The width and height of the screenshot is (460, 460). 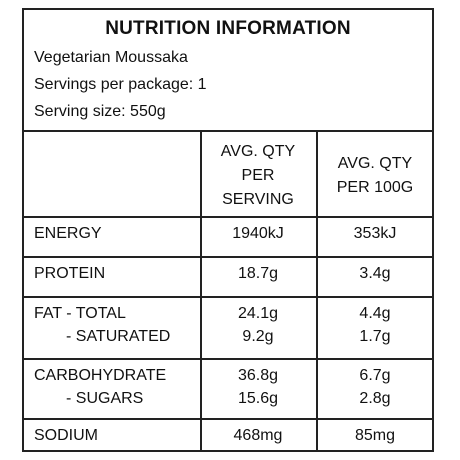 I want to click on divider-header, so click(x=228, y=217).